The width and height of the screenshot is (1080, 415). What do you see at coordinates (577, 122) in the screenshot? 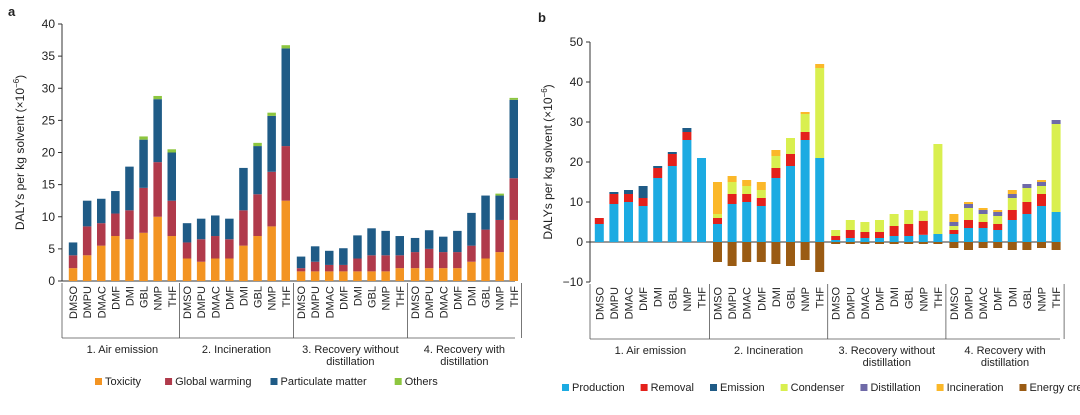
I see `y-tick-label: 30` at bounding box center [577, 122].